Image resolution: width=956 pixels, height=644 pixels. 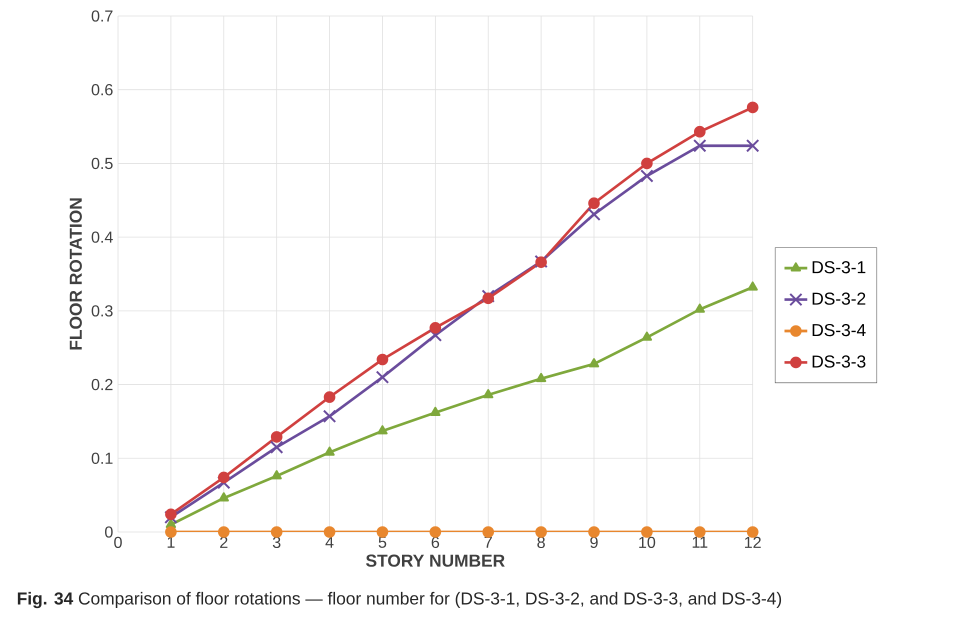 I want to click on x-tick-label: 0, so click(x=118, y=542).